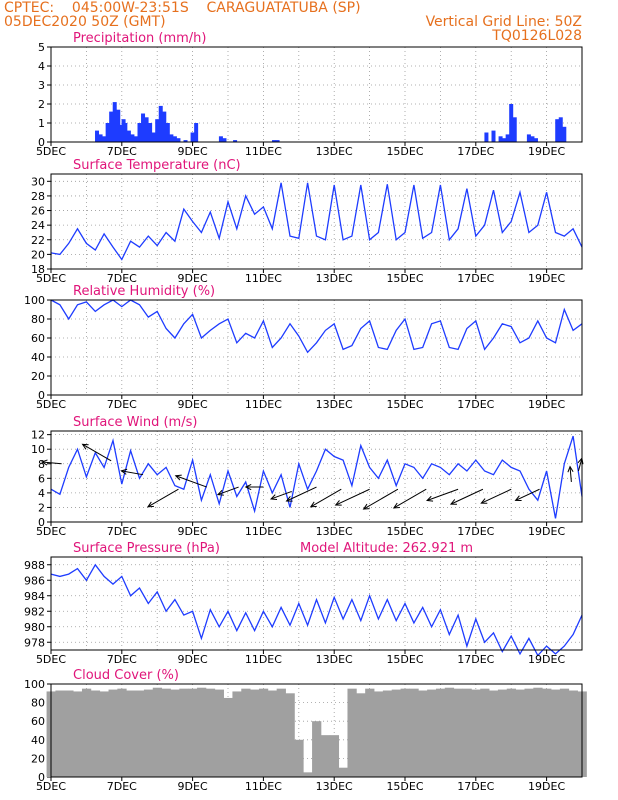 The height and width of the screenshot is (800, 618). What do you see at coordinates (38, 435) in the screenshot?
I see `y-tick-label: 12` at bounding box center [38, 435].